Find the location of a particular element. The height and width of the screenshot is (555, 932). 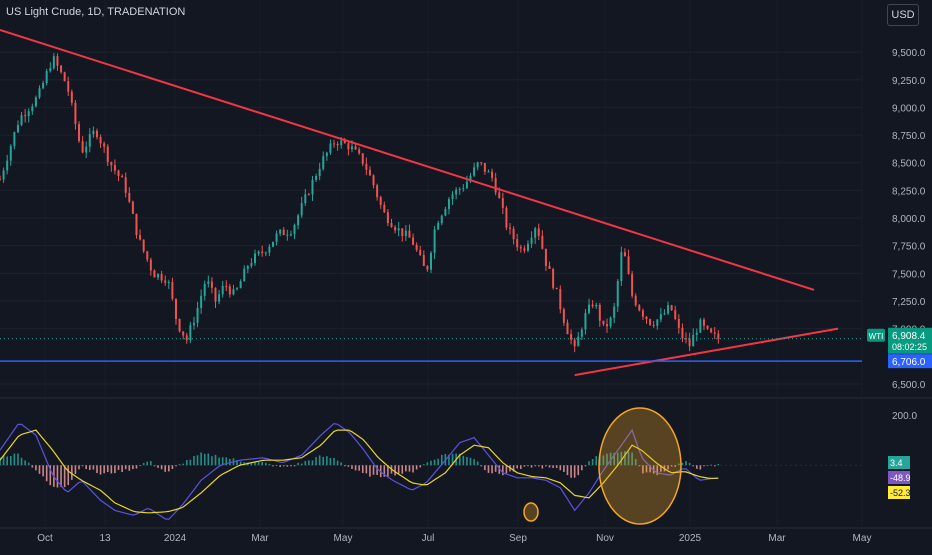

symbol-badge is located at coordinates (876, 335).